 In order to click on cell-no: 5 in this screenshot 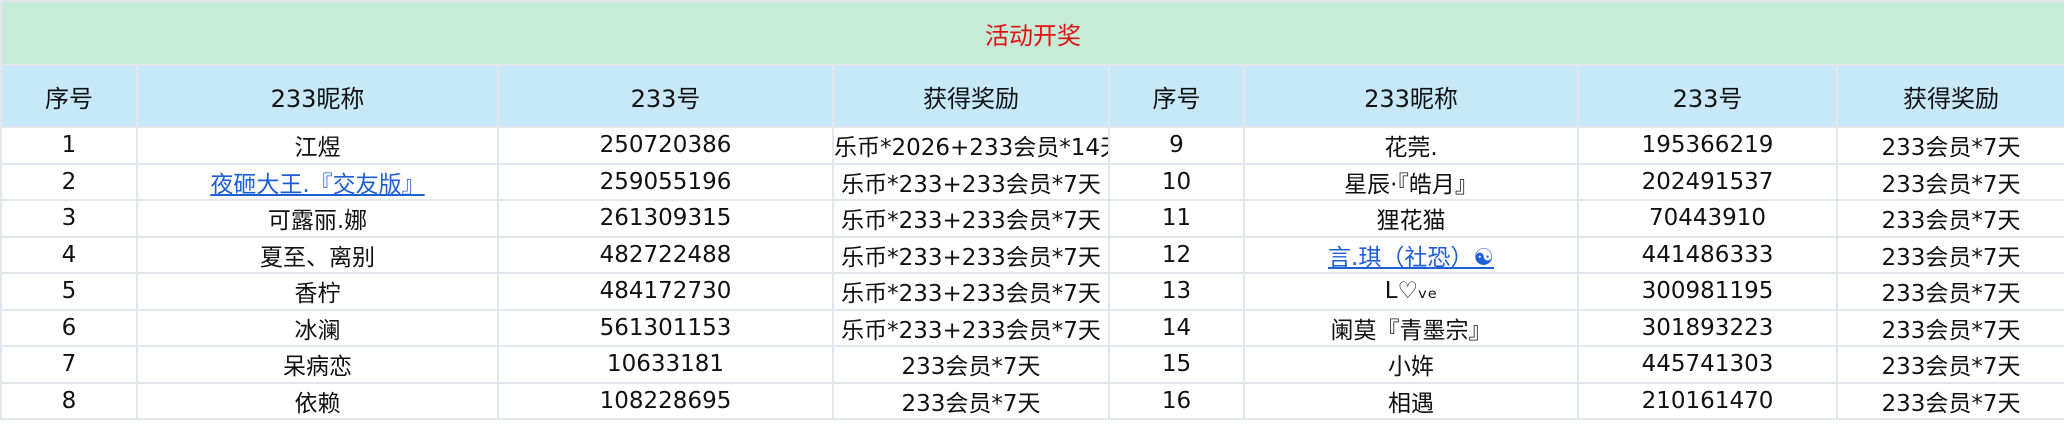, I will do `click(69, 291)`.